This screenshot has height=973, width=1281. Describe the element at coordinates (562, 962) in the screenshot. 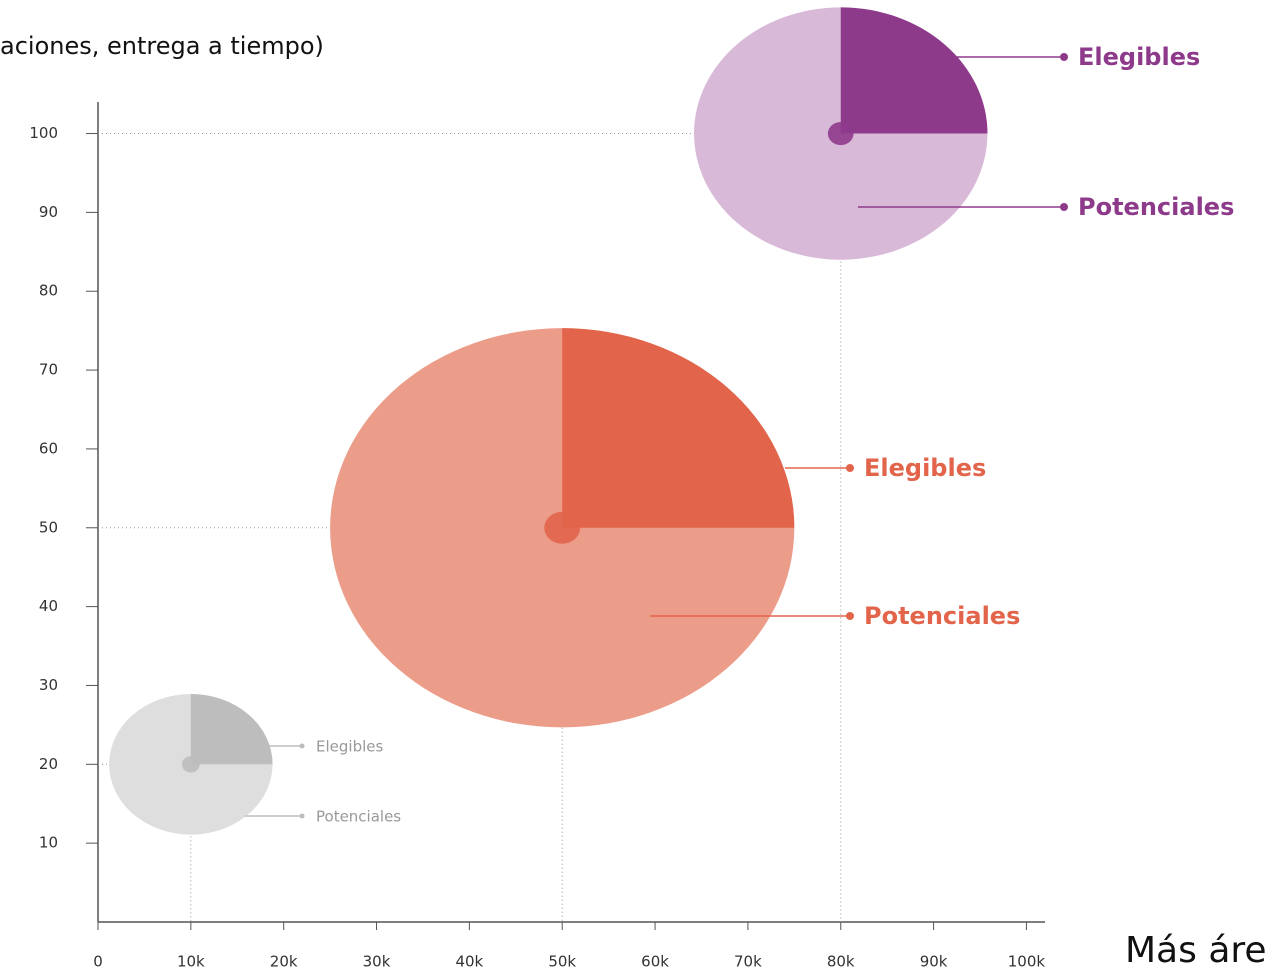

I see `x-tick-label: 50k` at that location.